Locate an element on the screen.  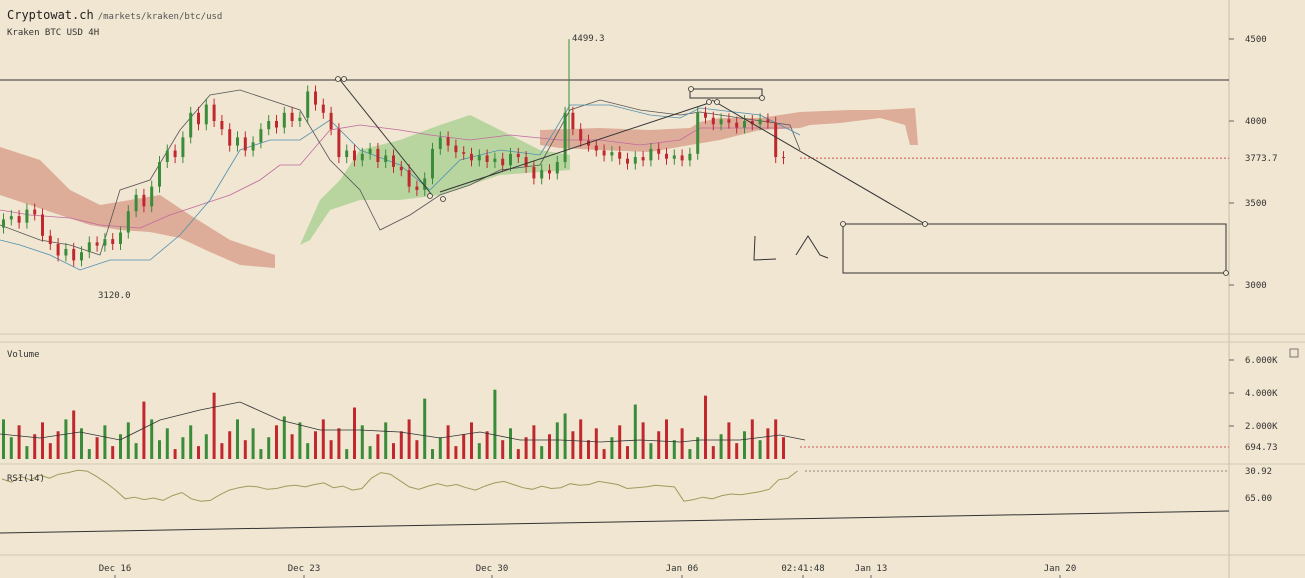
volume-pane-title: Volume is located at coordinates (23, 355).